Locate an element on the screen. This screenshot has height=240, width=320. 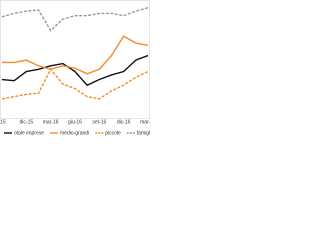
x-tick-label: dic-15 is located at coordinates (27, 122).